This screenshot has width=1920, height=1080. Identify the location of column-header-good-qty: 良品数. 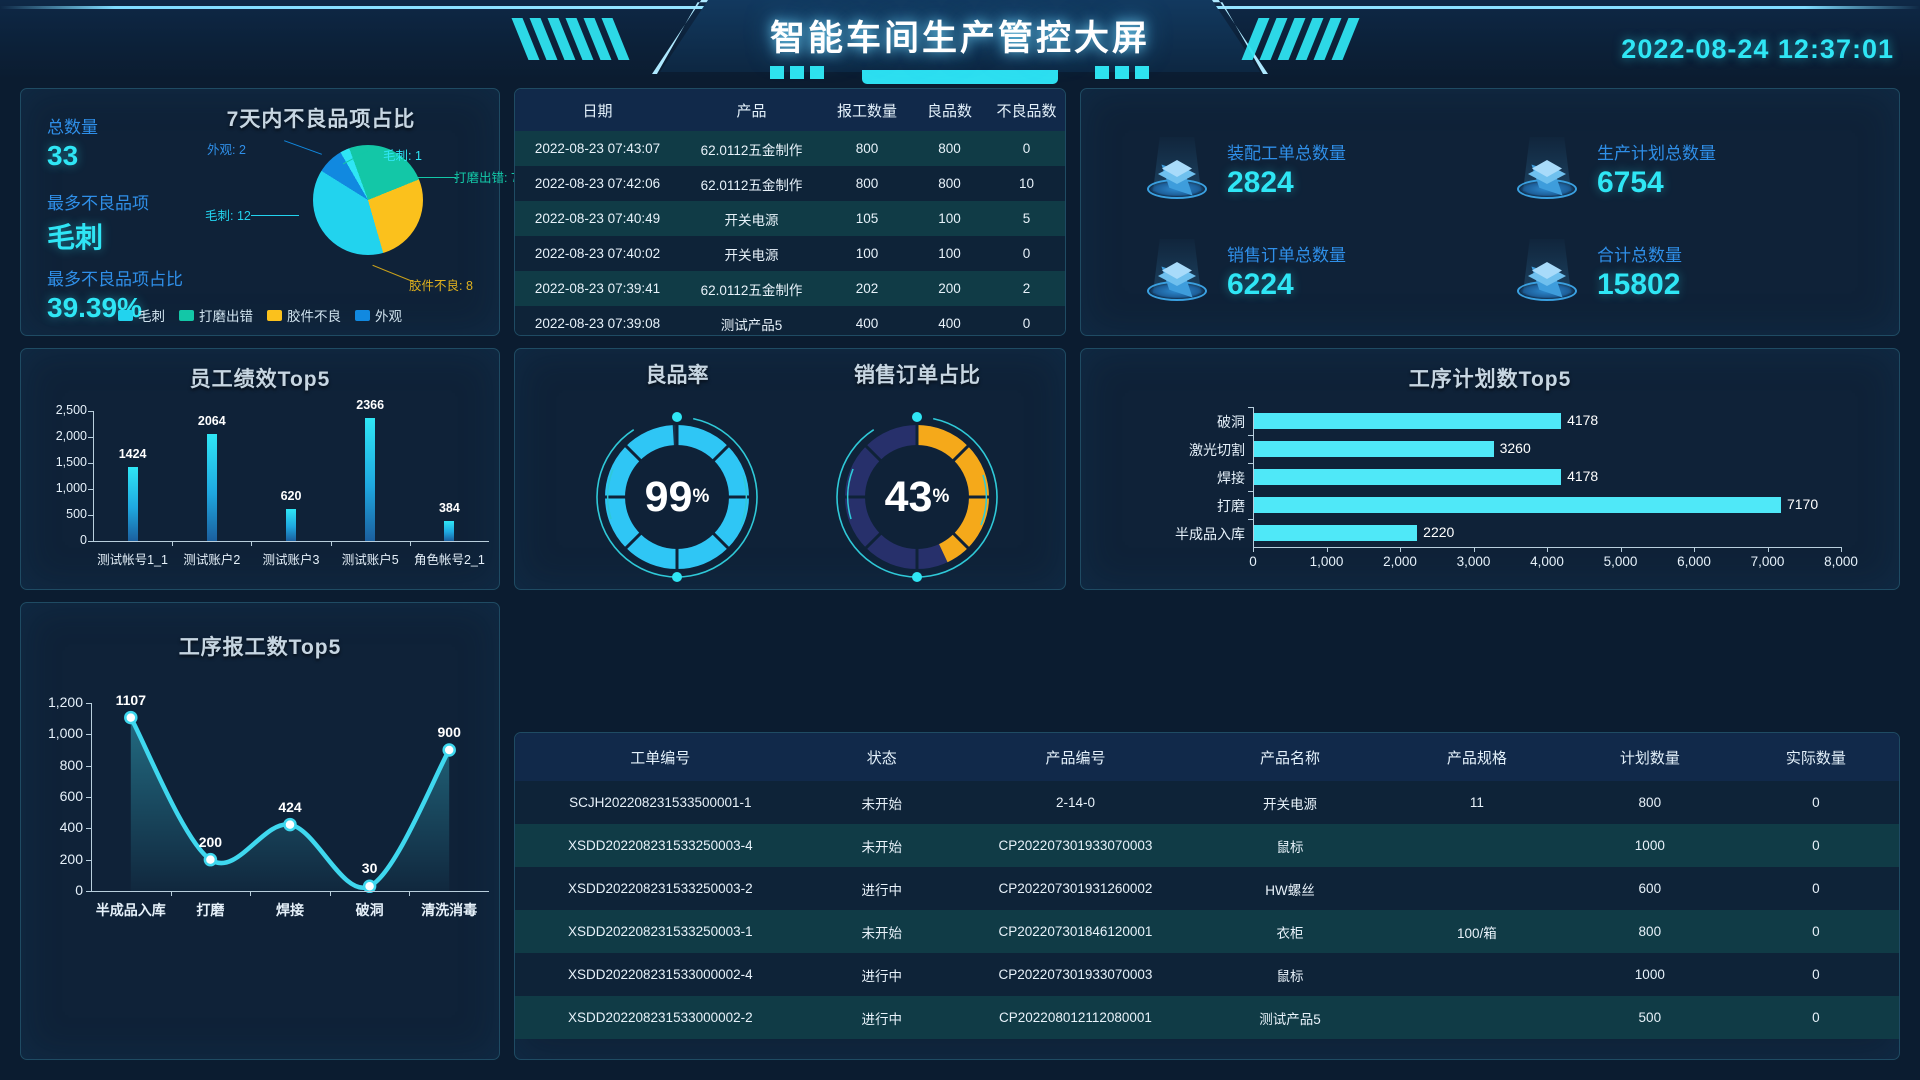
(949, 110).